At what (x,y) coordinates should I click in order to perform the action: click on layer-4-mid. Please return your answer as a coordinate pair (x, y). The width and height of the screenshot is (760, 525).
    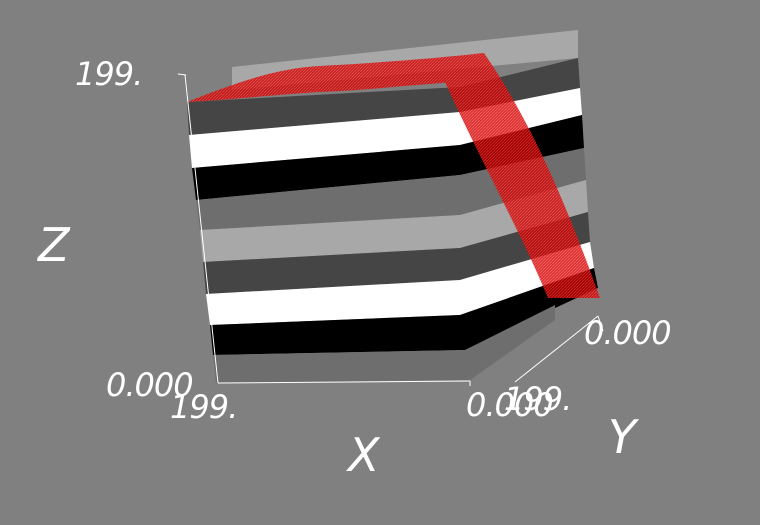
    Looking at the image, I should click on (391, 189).